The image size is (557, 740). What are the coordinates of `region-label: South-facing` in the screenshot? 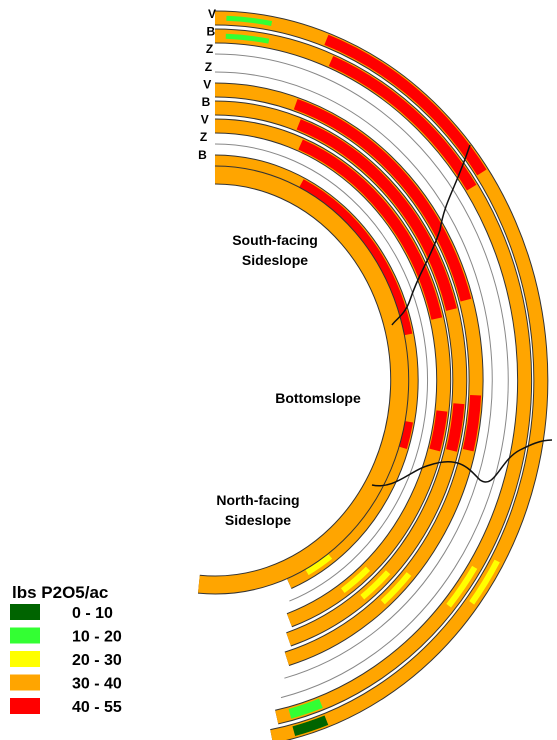 It's located at (275, 240).